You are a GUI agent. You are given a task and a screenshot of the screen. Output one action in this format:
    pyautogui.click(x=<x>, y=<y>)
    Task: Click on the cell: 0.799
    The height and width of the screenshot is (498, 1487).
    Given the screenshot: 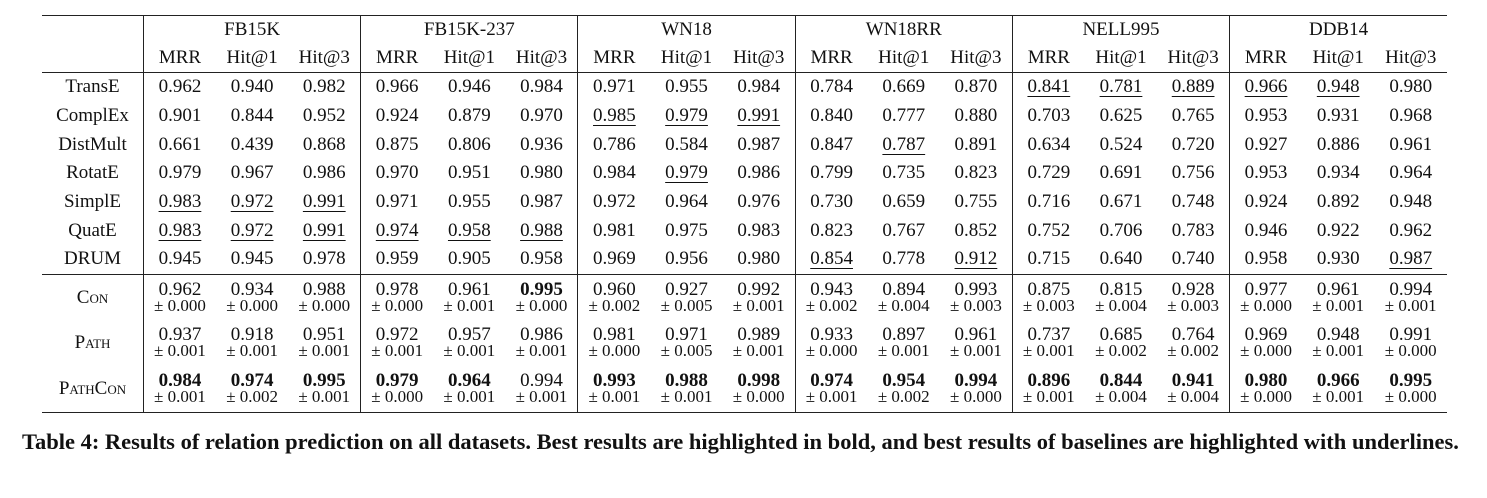 What is the action you would take?
    pyautogui.click(x=831, y=173)
    